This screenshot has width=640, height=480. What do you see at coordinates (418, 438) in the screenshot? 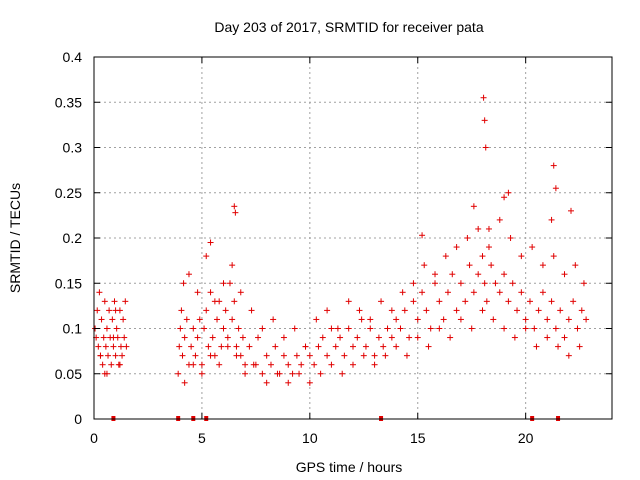
I see `x-tick-label: 15` at bounding box center [418, 438].